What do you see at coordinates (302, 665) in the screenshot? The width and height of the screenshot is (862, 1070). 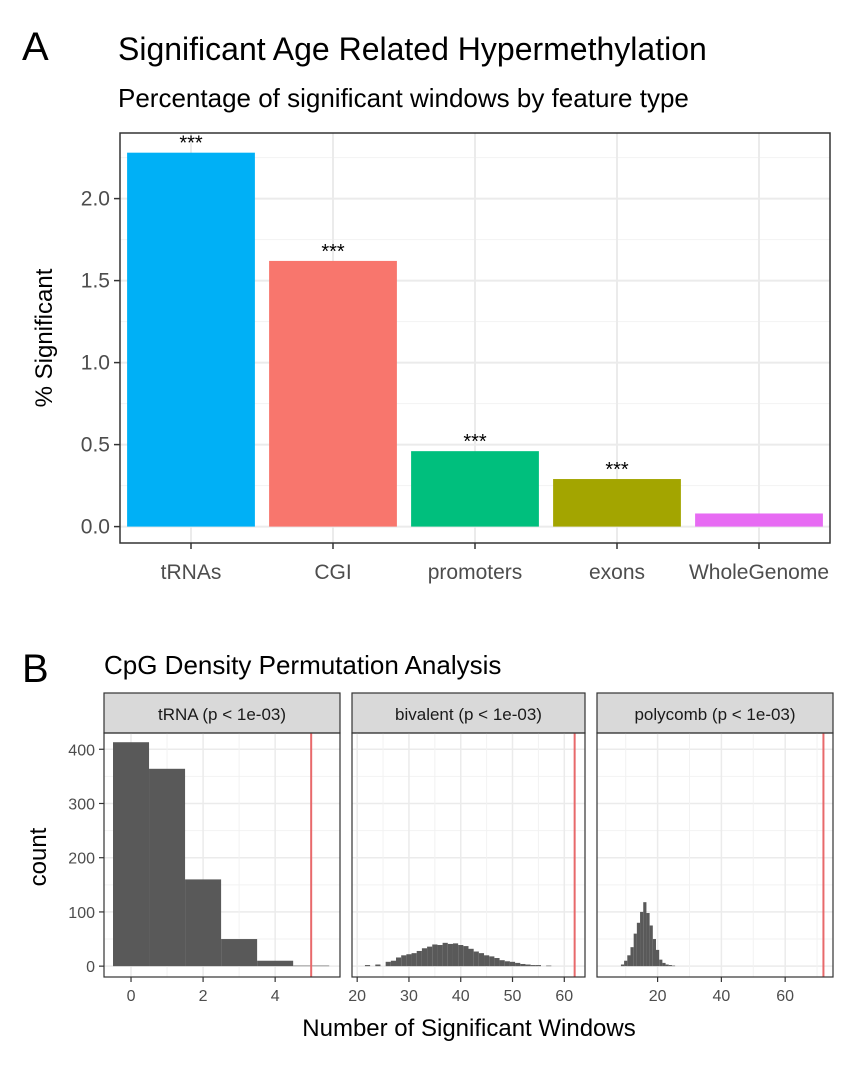 I see `panel-b-title: CpG Density Permutation Analysis` at bounding box center [302, 665].